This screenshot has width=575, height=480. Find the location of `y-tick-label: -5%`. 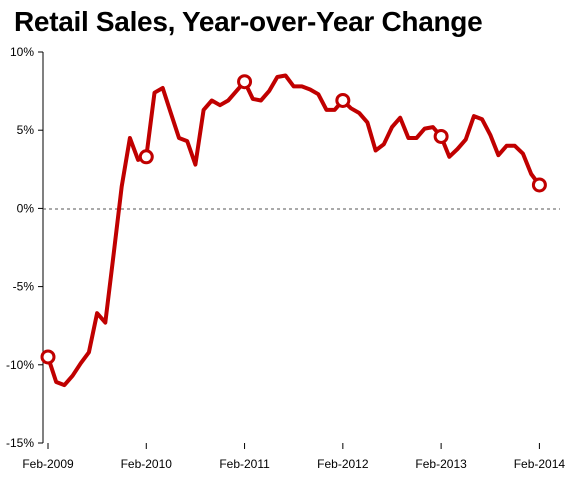

y-tick-label: -5% is located at coordinates (24, 287).